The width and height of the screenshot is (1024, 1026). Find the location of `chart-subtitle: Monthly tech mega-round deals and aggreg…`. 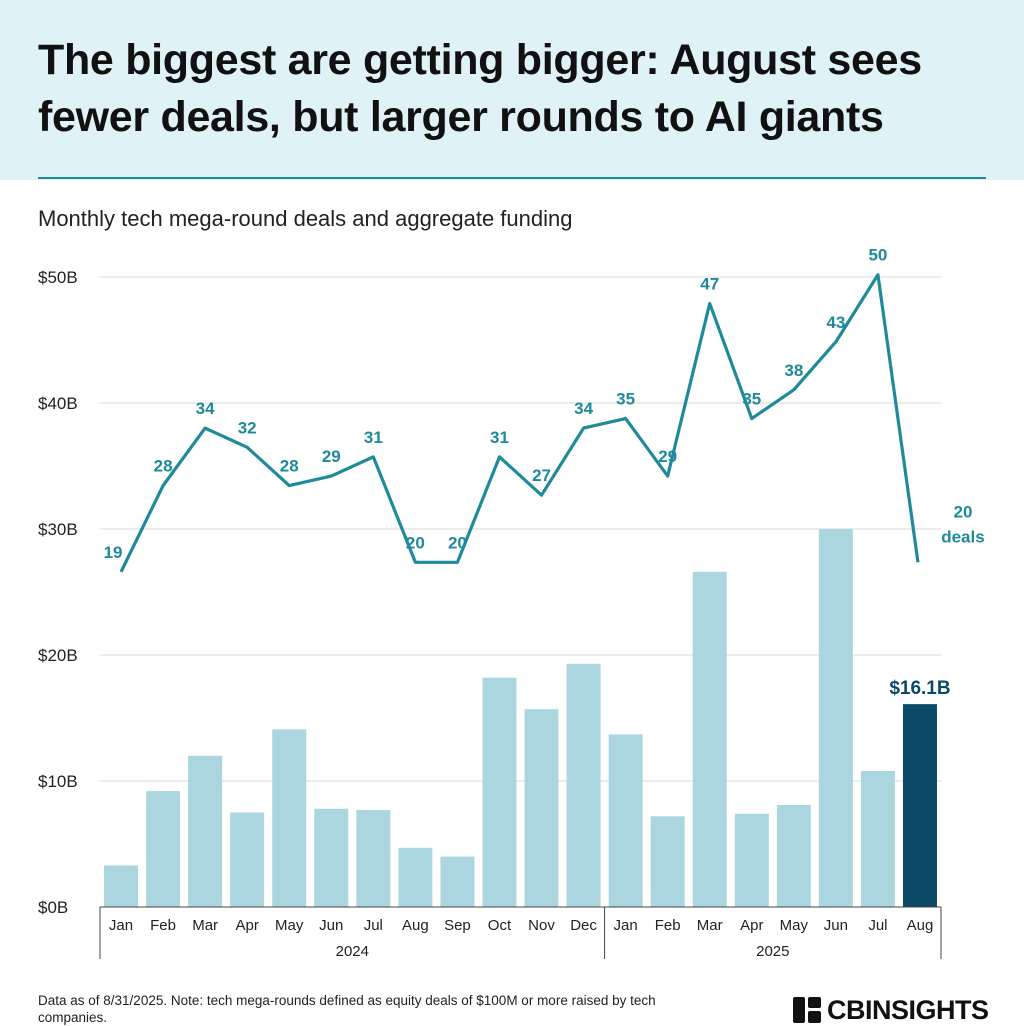

chart-subtitle: Monthly tech mega-round deals and aggreg… is located at coordinates (305, 218).